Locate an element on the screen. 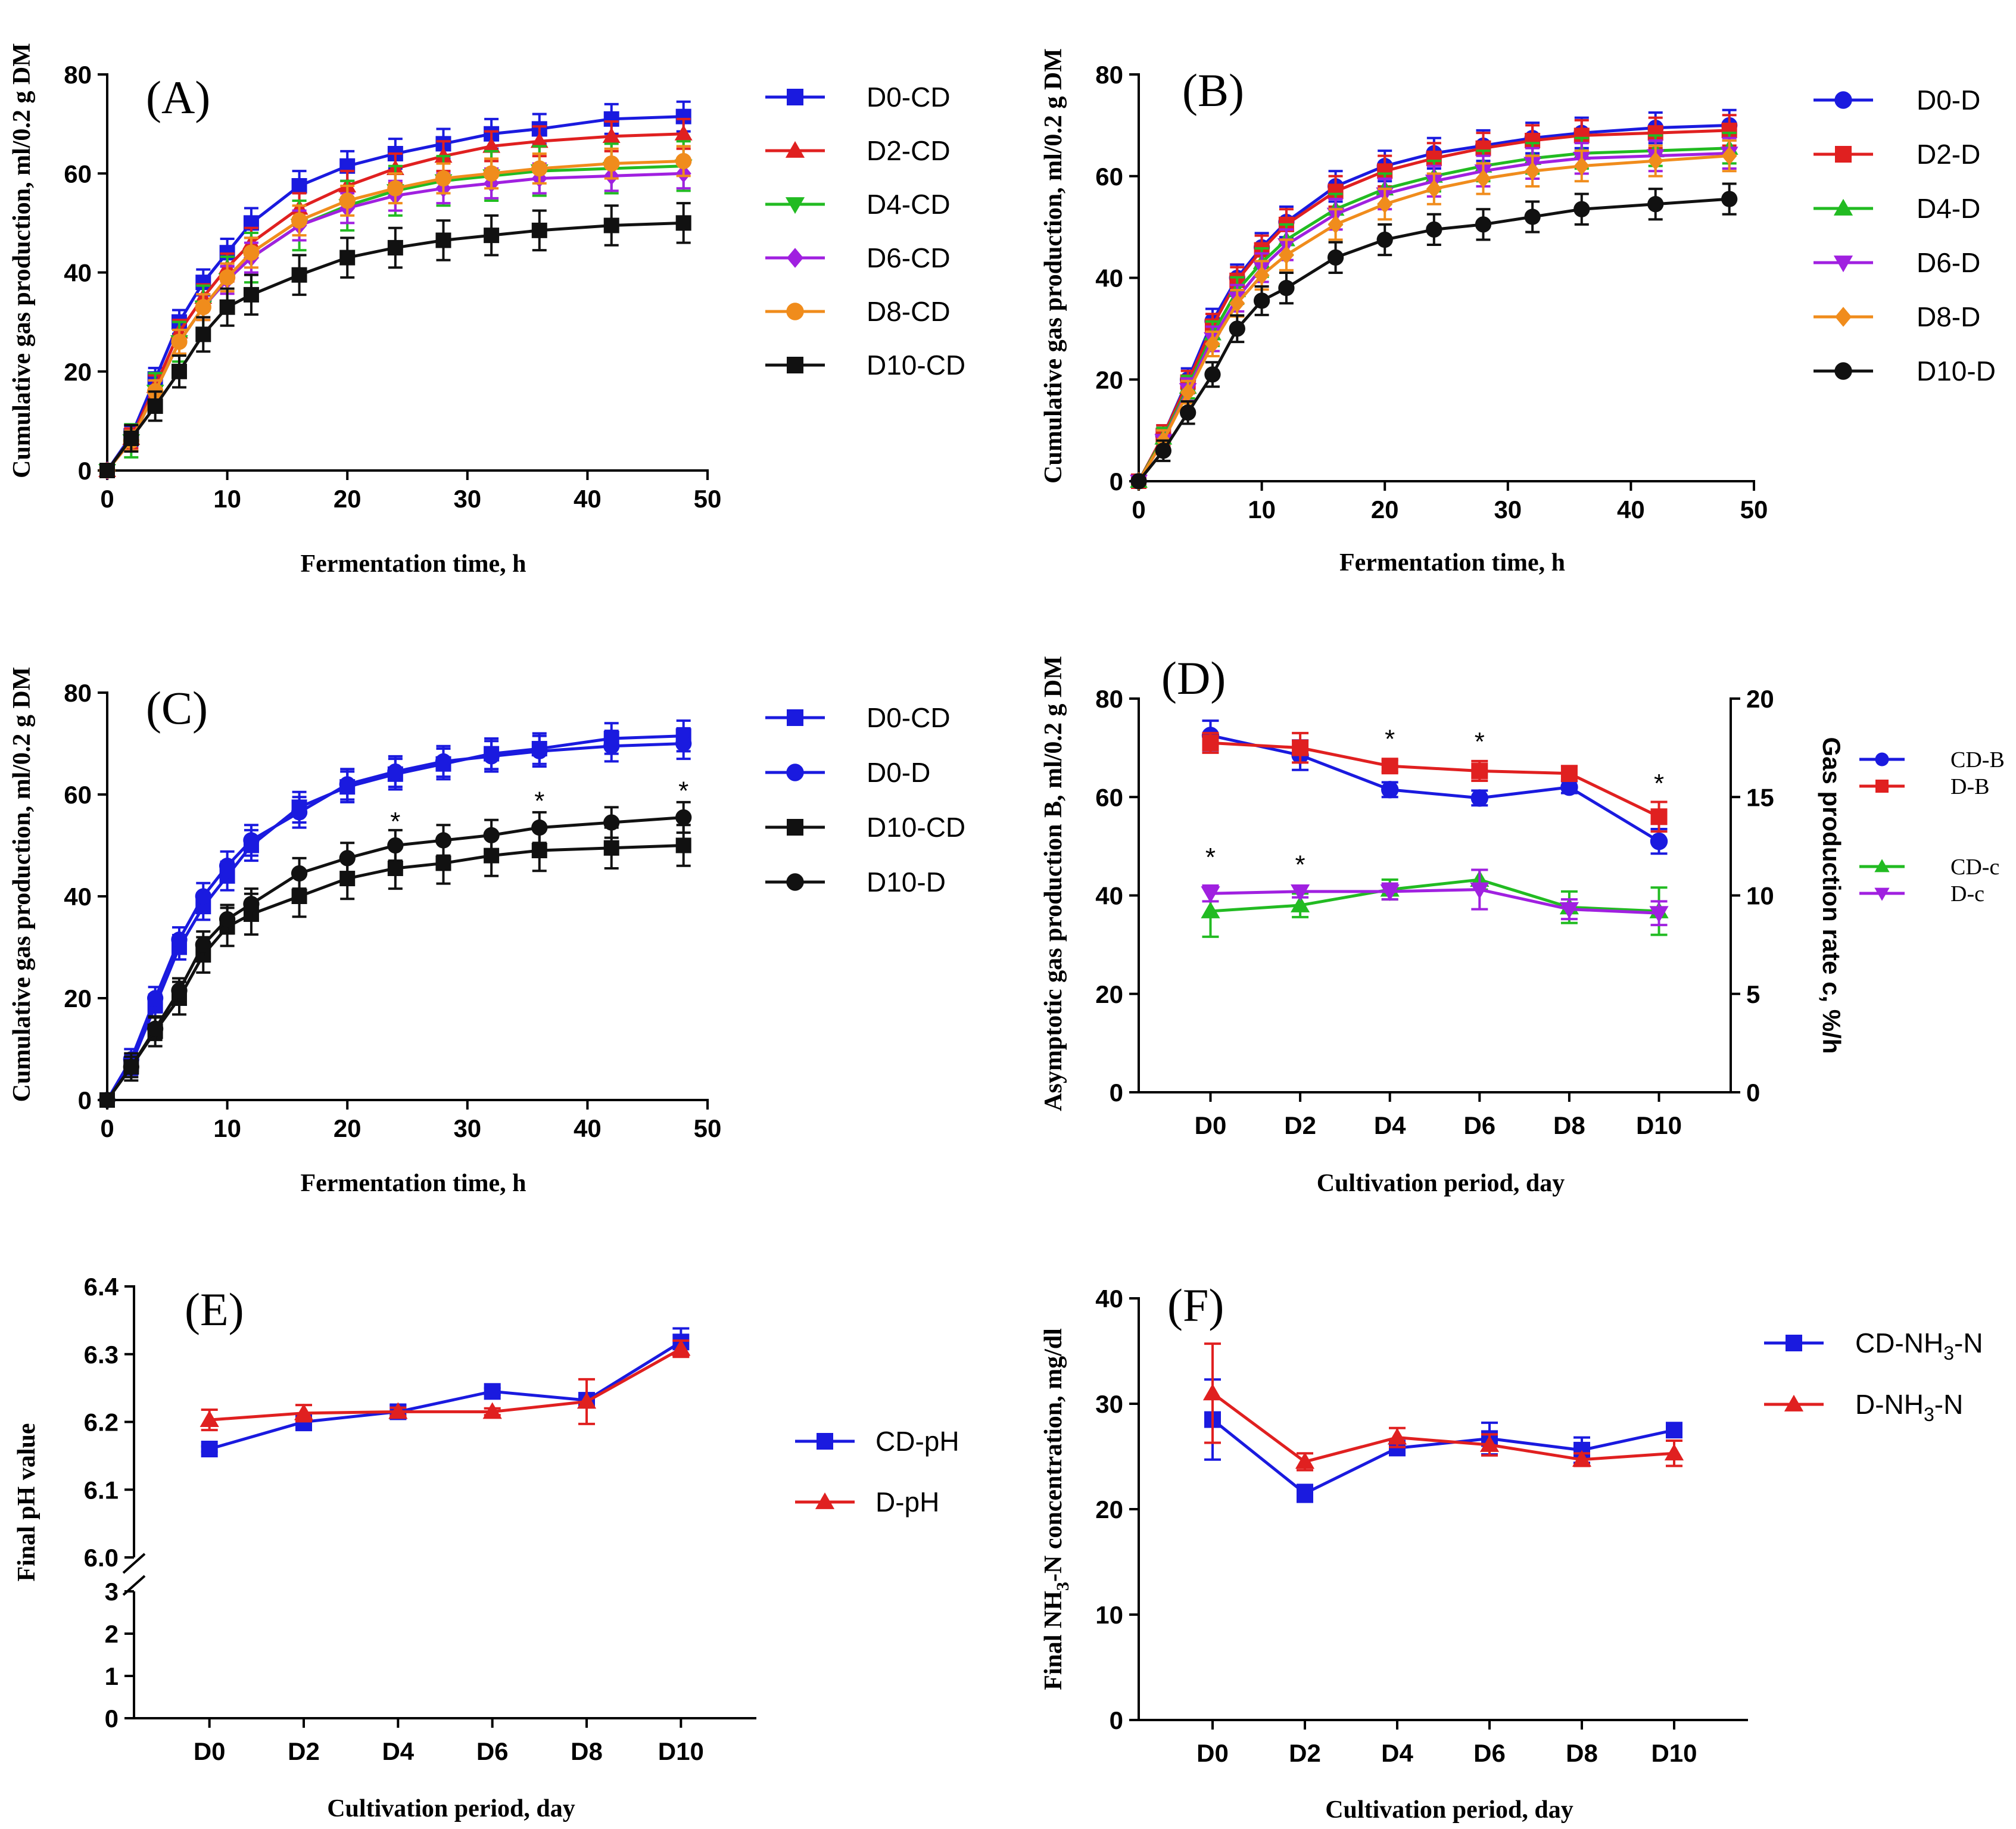 The width and height of the screenshot is (2016, 1829). legend: CD-BD-B CD-cD-c is located at coordinates (1932, 826).